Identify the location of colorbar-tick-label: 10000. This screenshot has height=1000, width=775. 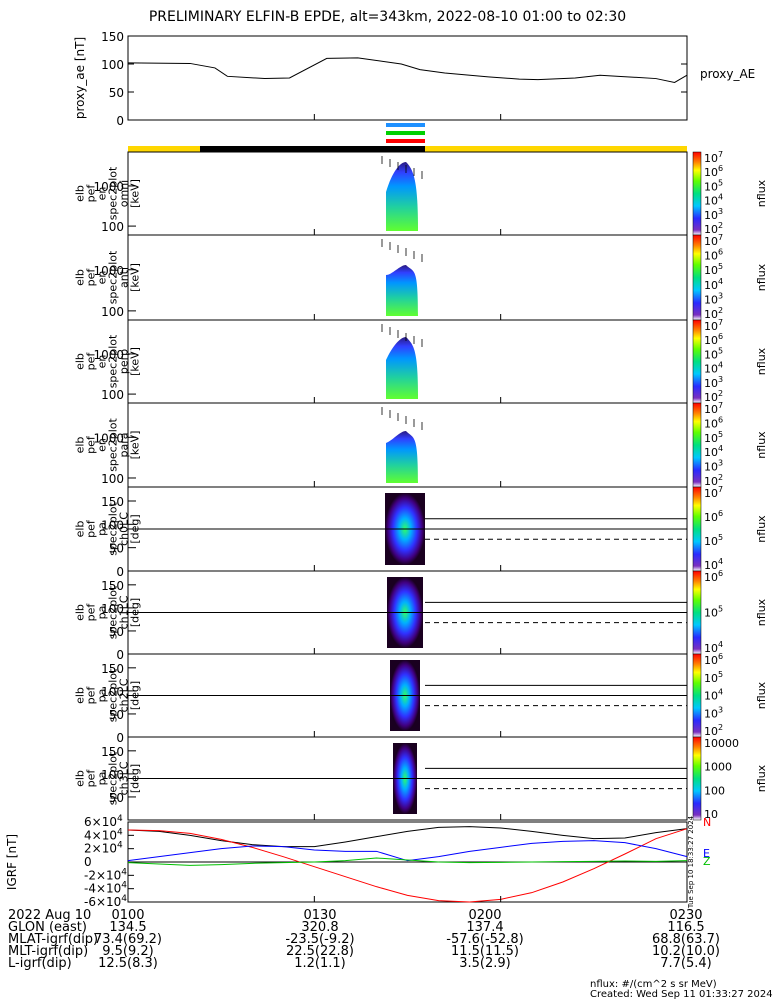
(721, 743).